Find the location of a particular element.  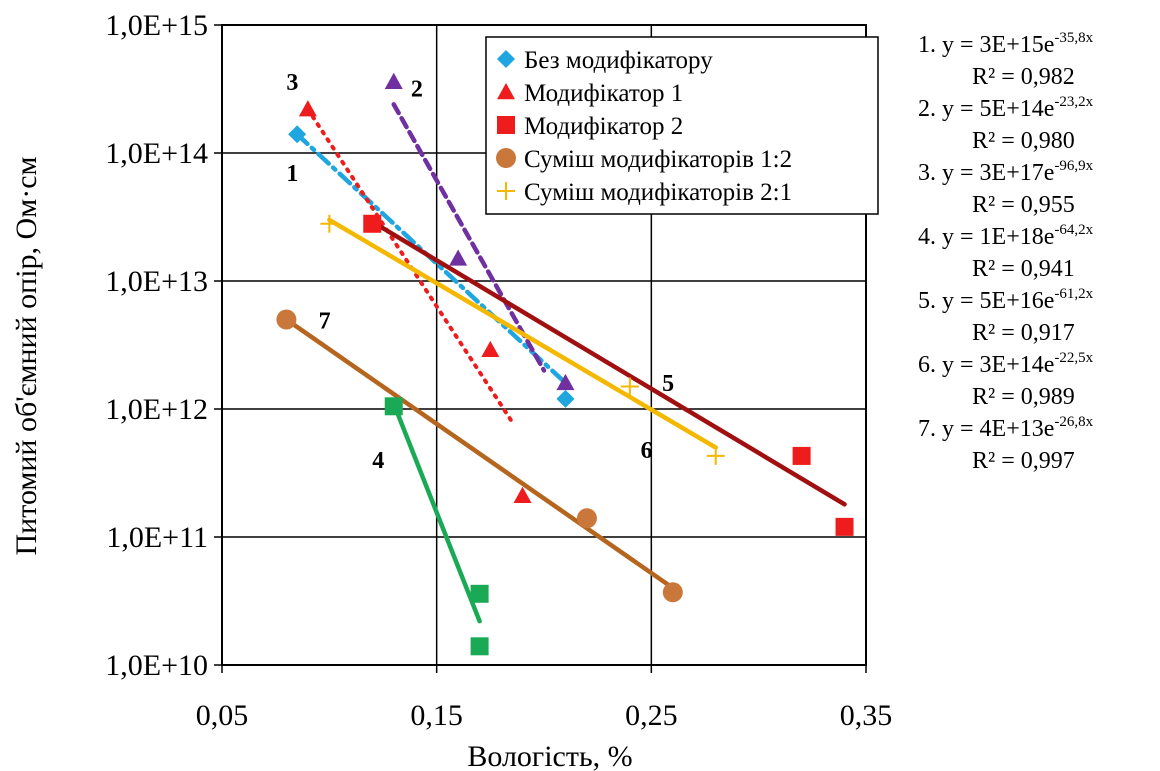

r-squared-1: R² = 0,982 is located at coordinates (1023, 77).